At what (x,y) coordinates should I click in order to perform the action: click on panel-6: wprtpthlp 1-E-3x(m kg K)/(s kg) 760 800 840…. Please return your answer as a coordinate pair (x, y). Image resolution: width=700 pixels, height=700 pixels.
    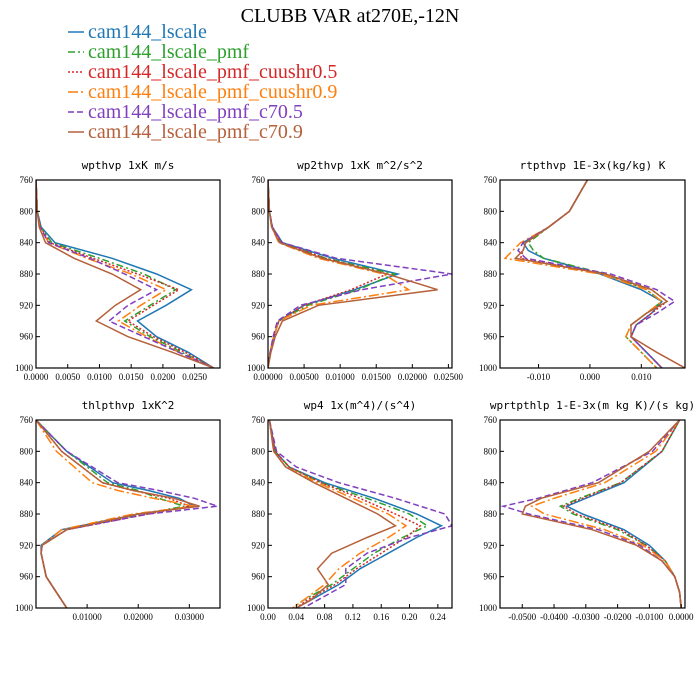
    Looking at the image, I should click on (587, 510).